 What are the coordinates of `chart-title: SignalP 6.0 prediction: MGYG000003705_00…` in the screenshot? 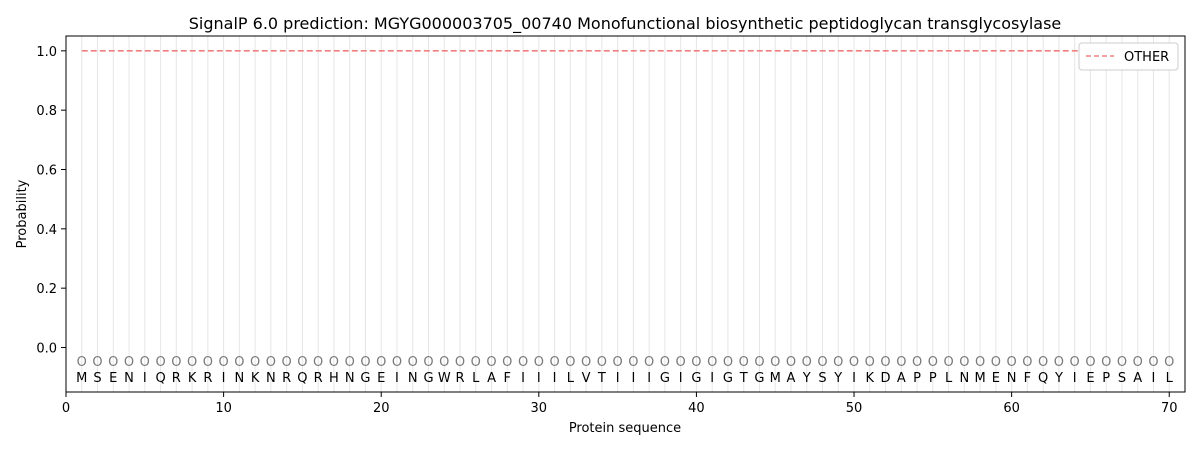 It's located at (625, 24).